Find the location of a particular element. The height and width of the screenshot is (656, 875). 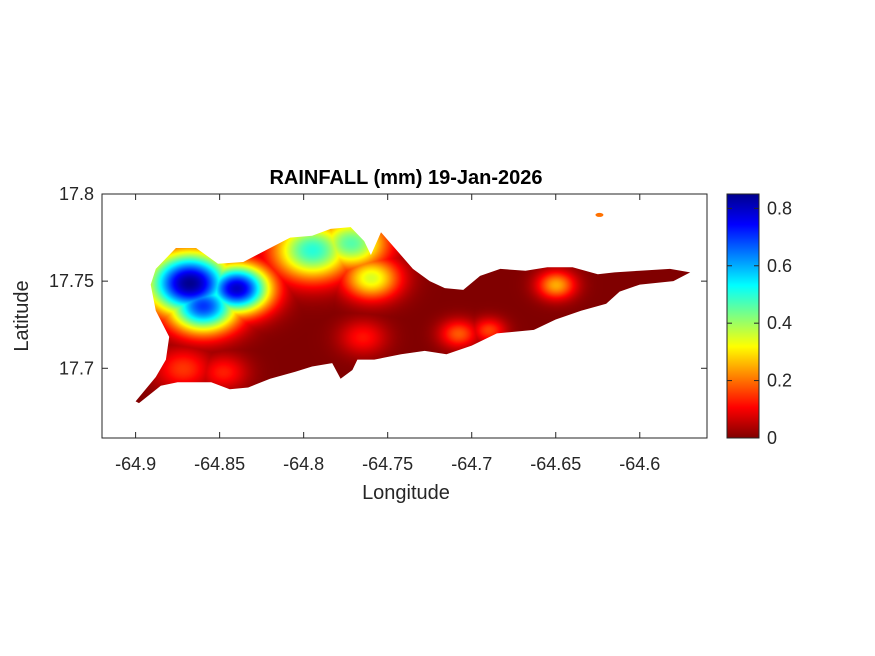

colorbar-ticks: 0 0.2 0.4 0.6 0.8 is located at coordinates (759, 323).